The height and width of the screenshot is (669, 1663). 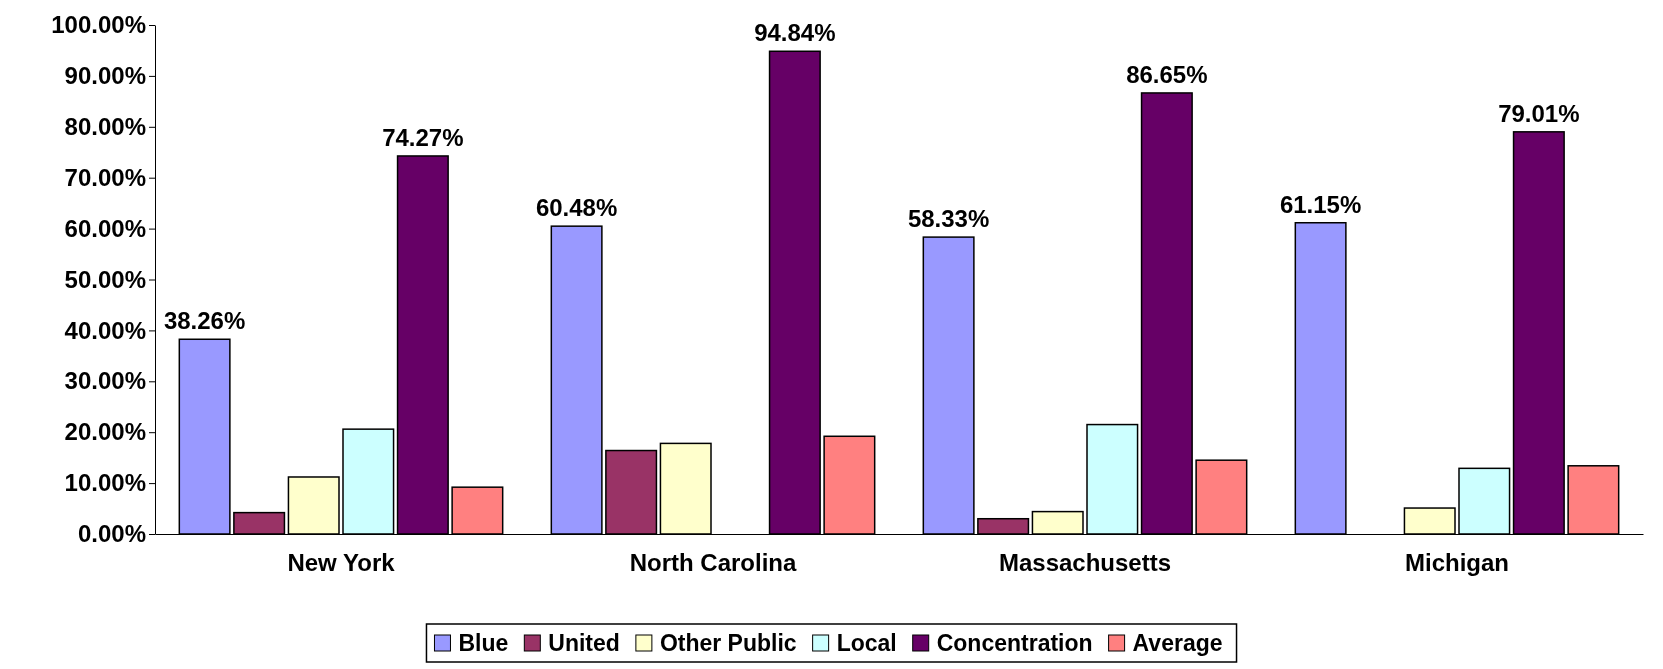 What do you see at coordinates (948, 219) in the screenshot?
I see `data-label: 58.33%` at bounding box center [948, 219].